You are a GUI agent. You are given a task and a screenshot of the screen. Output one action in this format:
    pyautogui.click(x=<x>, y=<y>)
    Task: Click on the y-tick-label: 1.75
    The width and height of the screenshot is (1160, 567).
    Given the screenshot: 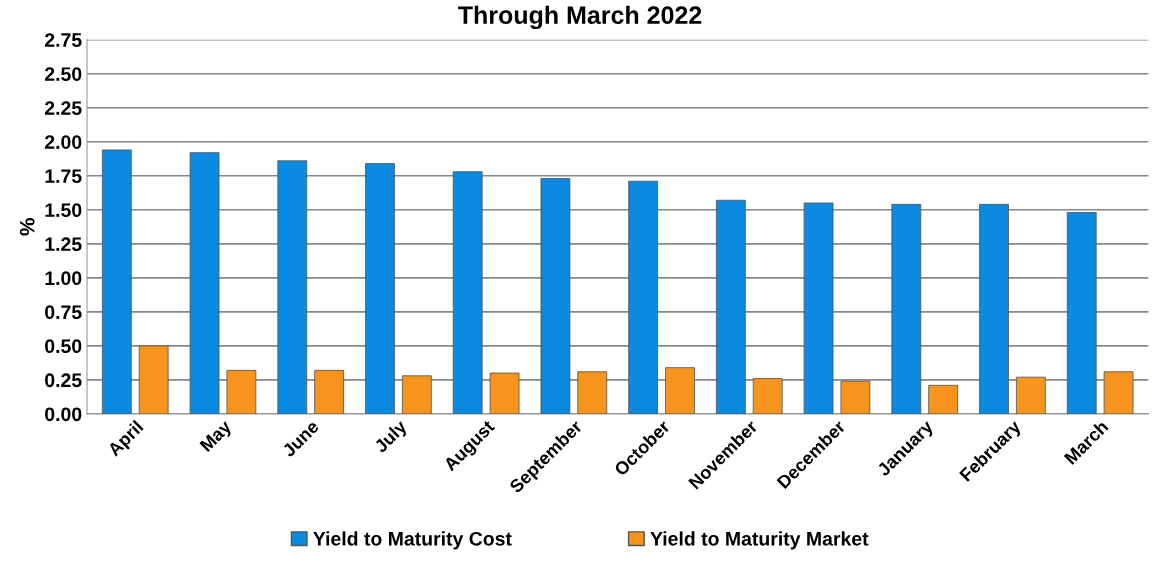 What is the action you would take?
    pyautogui.click(x=63, y=176)
    